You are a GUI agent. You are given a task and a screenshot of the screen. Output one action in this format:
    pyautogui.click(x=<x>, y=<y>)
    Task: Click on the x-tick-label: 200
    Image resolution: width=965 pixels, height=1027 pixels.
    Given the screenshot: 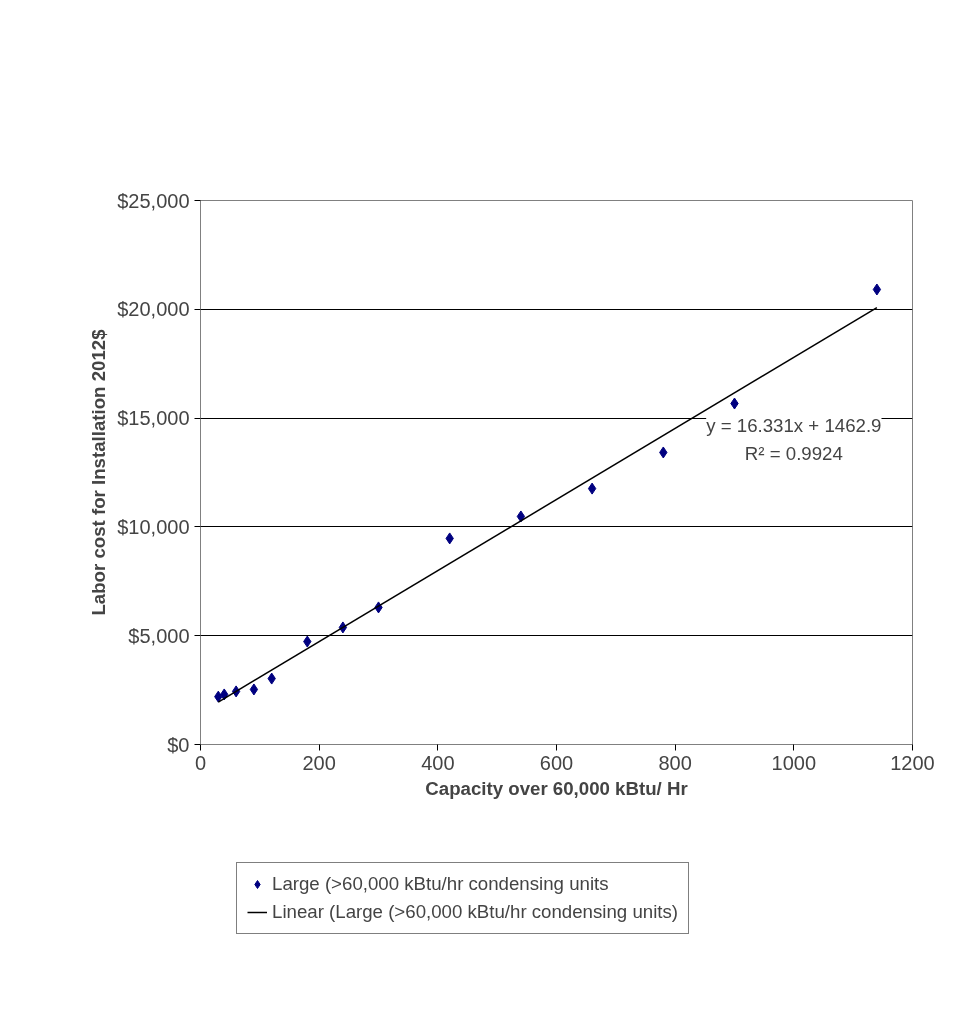 What is the action you would take?
    pyautogui.click(x=319, y=762)
    